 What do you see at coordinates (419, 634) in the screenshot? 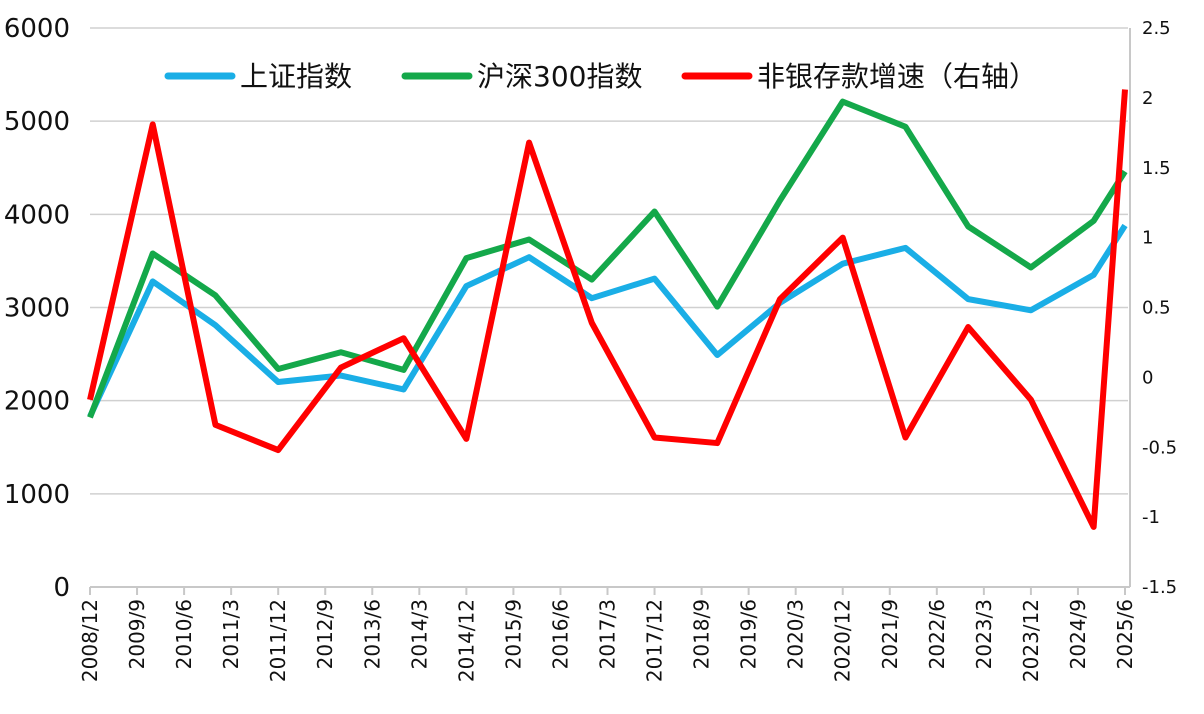
I see `x-tick-label: 2014/3` at bounding box center [419, 634].